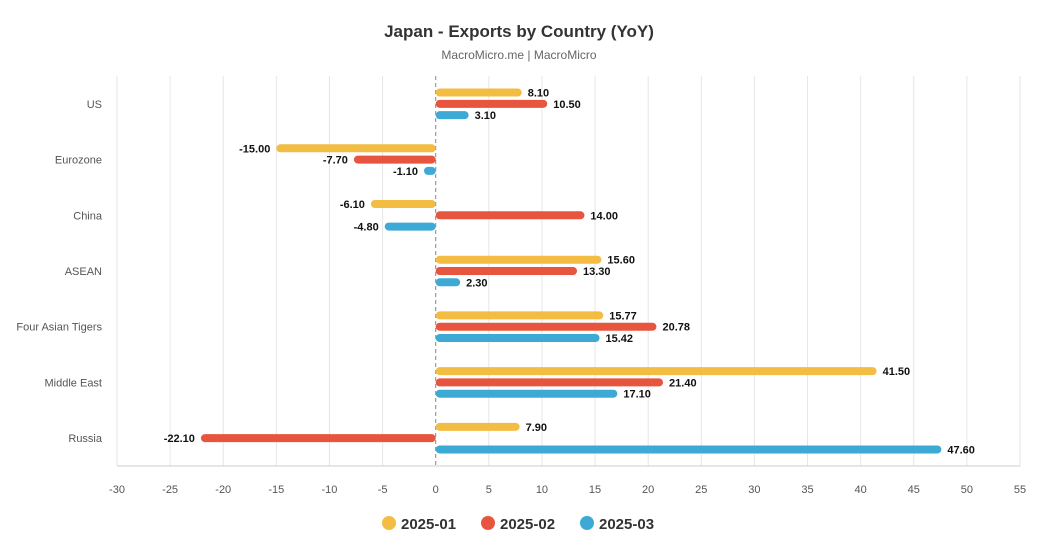 The height and width of the screenshot is (558, 1038). I want to click on x-tick-label: 5, so click(489, 490).